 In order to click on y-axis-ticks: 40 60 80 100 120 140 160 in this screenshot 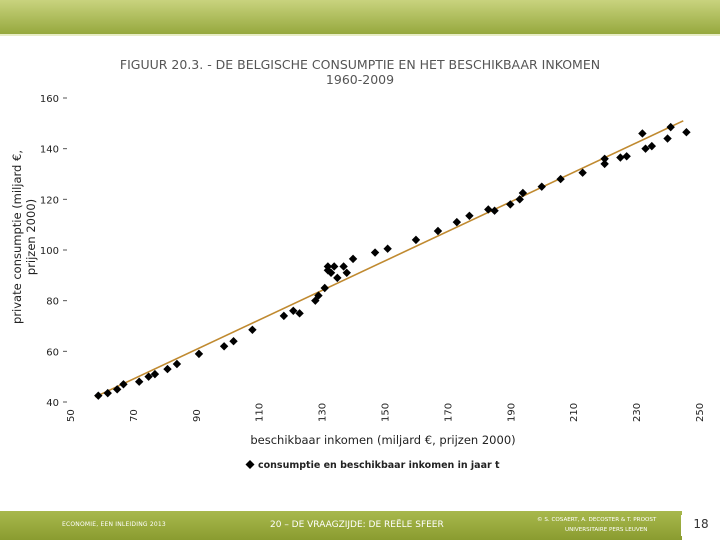, I will do `click(53, 251)`.